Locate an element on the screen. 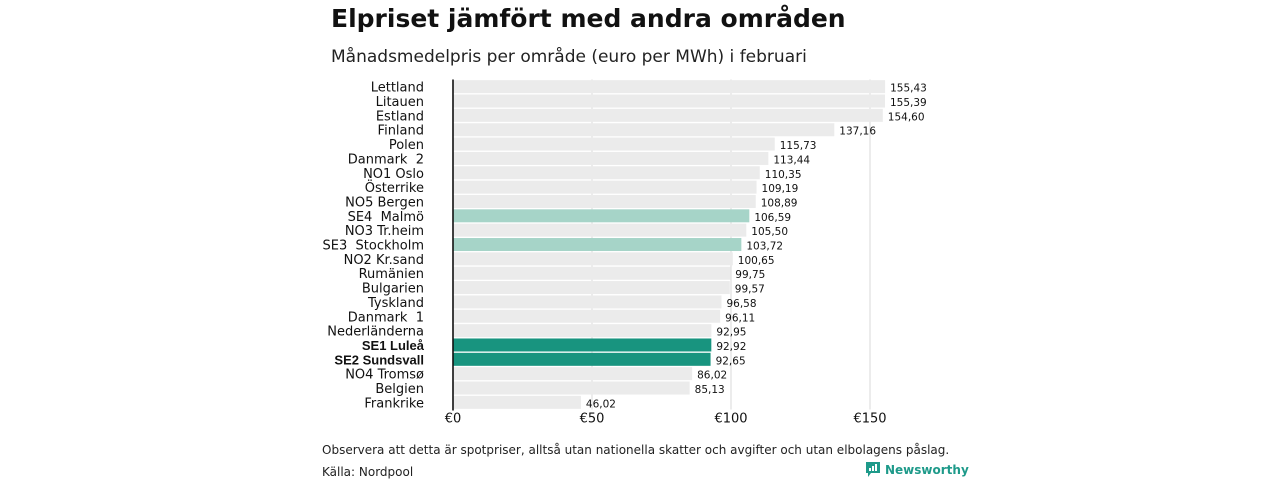 This screenshot has height=480, width=1280. data-label: 96,58 is located at coordinates (741, 304).